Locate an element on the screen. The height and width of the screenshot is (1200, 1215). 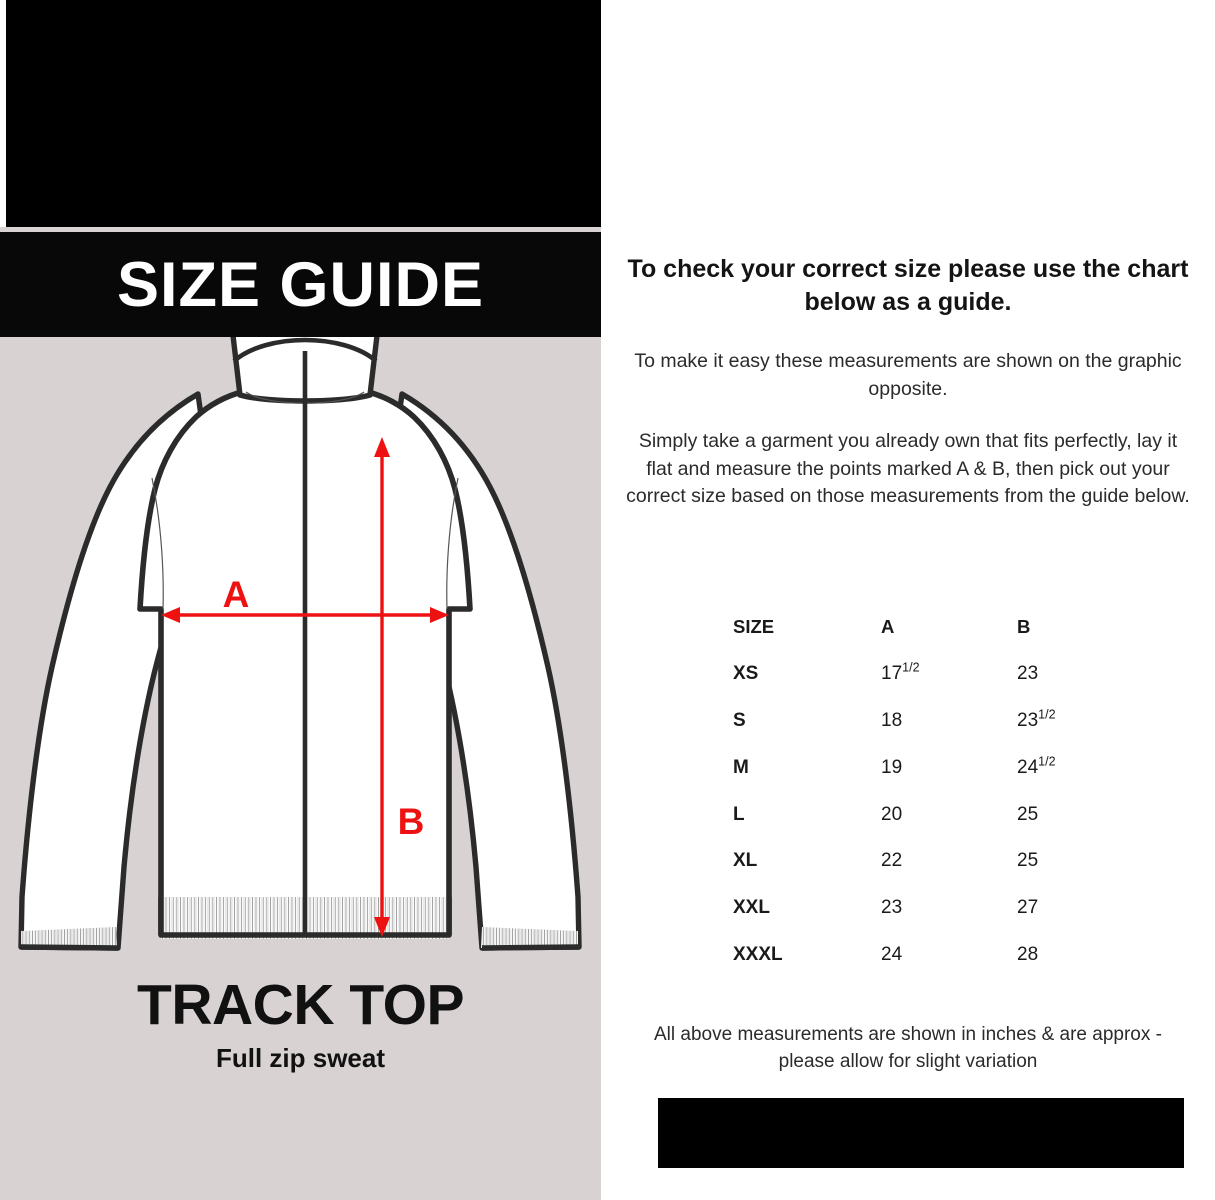
cell-size: XL is located at coordinates (745, 861).